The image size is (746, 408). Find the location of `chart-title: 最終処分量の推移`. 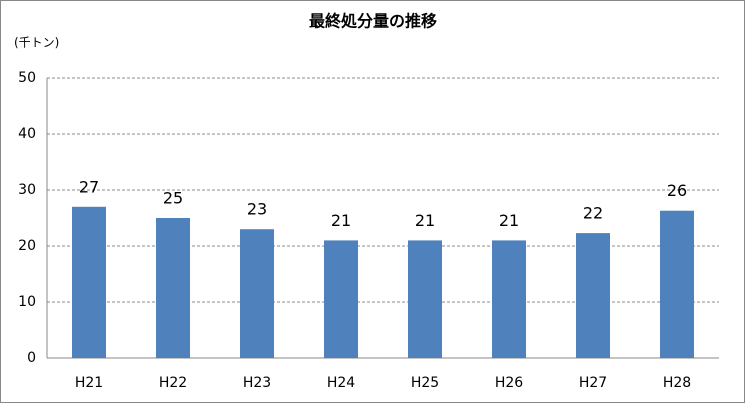

chart-title: 最終処分量の推移 is located at coordinates (373, 21).